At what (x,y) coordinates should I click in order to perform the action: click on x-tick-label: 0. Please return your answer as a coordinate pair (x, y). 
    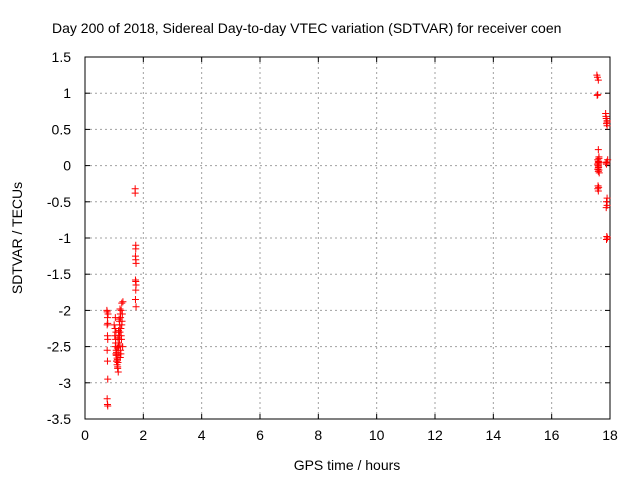
    Looking at the image, I should click on (85, 435).